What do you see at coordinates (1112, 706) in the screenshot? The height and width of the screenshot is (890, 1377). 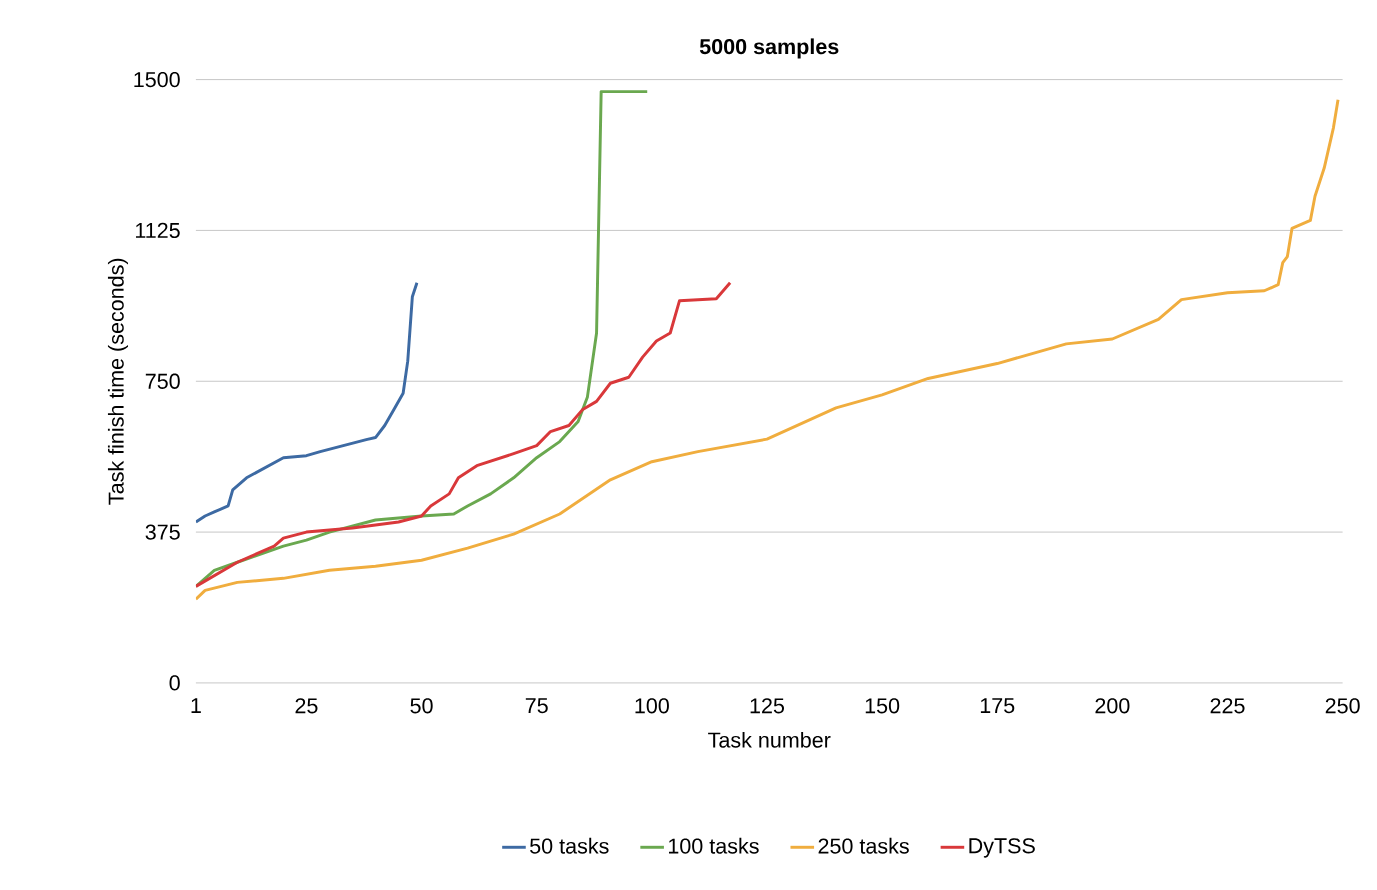 I see `x-tick-label: 200` at bounding box center [1112, 706].